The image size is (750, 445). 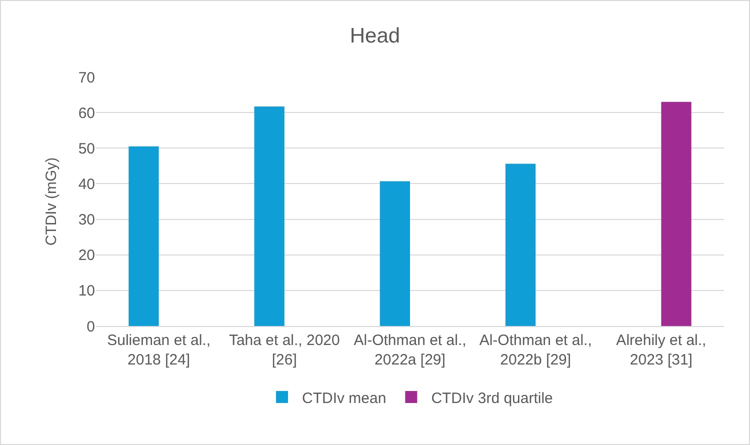 I want to click on y-tick-label: 70, so click(x=86, y=77).